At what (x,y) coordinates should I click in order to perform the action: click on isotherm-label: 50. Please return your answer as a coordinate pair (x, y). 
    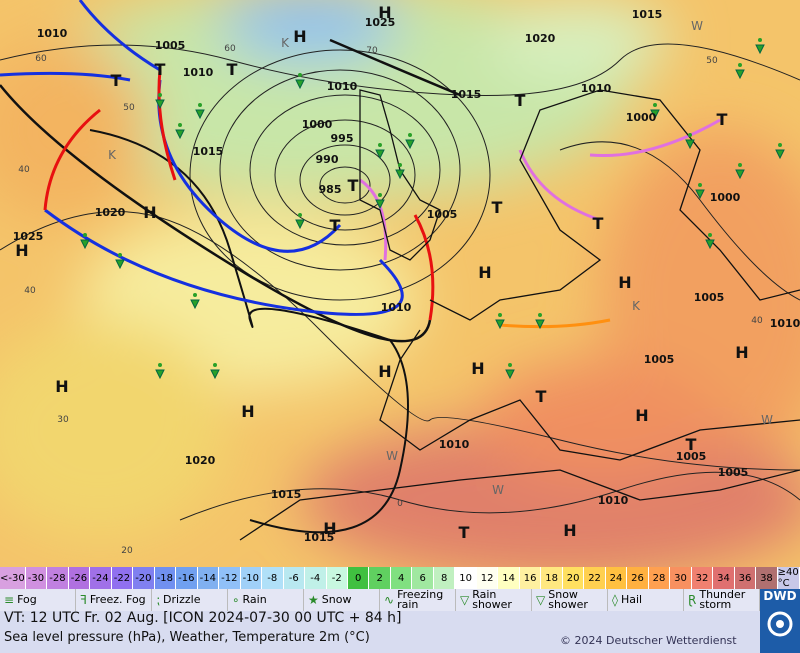
    Looking at the image, I should click on (129, 108).